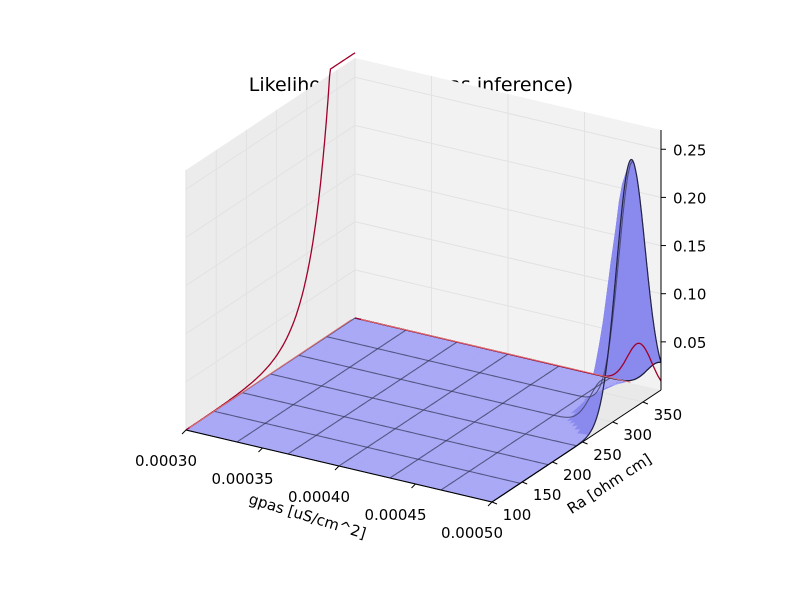  I want to click on x-tick-label: 0.00040, so click(319, 497).